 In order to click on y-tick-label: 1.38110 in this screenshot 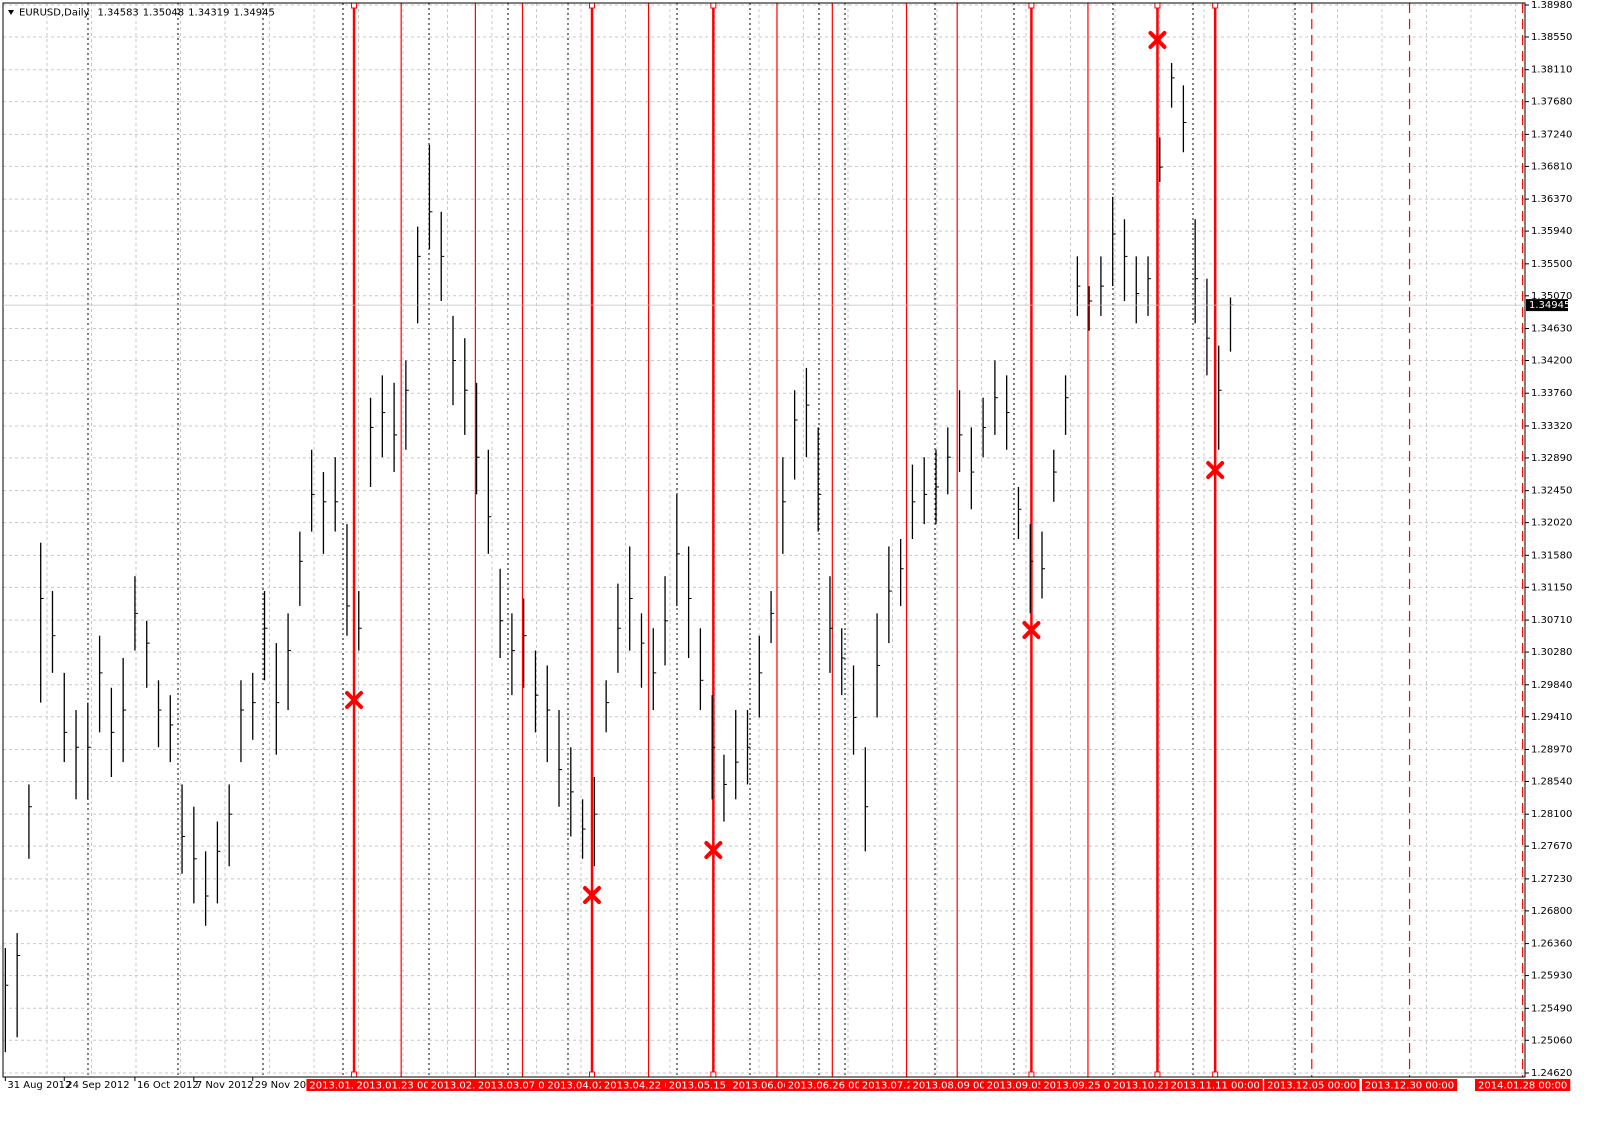, I will do `click(1551, 70)`.